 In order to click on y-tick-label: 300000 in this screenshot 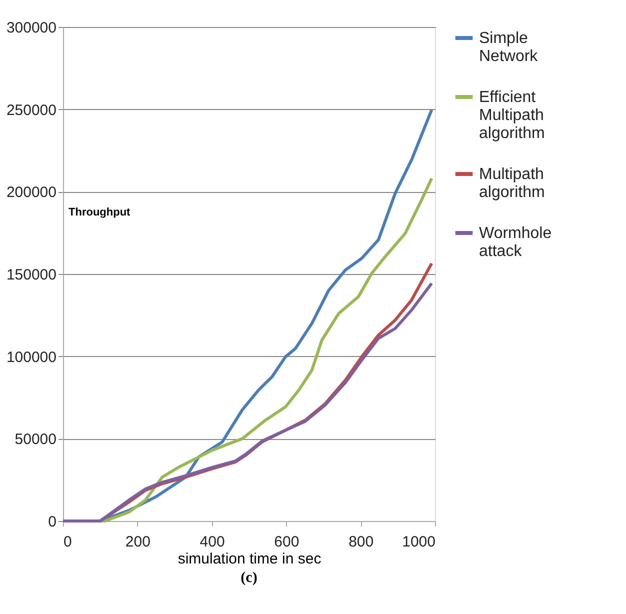, I will do `click(31, 28)`.